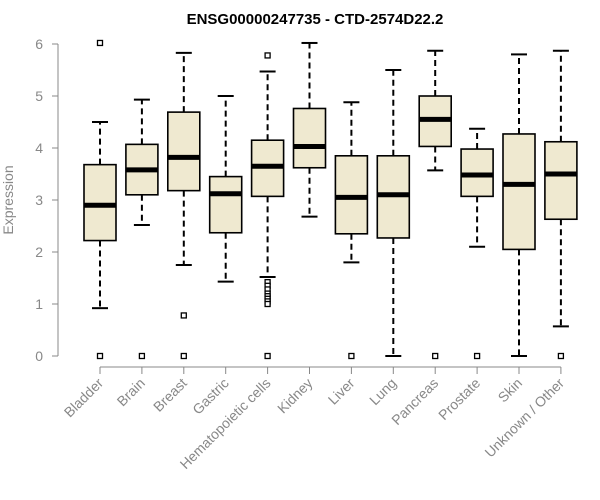 The width and height of the screenshot is (600, 500). I want to click on x-tick-label: Lung, so click(382, 391).